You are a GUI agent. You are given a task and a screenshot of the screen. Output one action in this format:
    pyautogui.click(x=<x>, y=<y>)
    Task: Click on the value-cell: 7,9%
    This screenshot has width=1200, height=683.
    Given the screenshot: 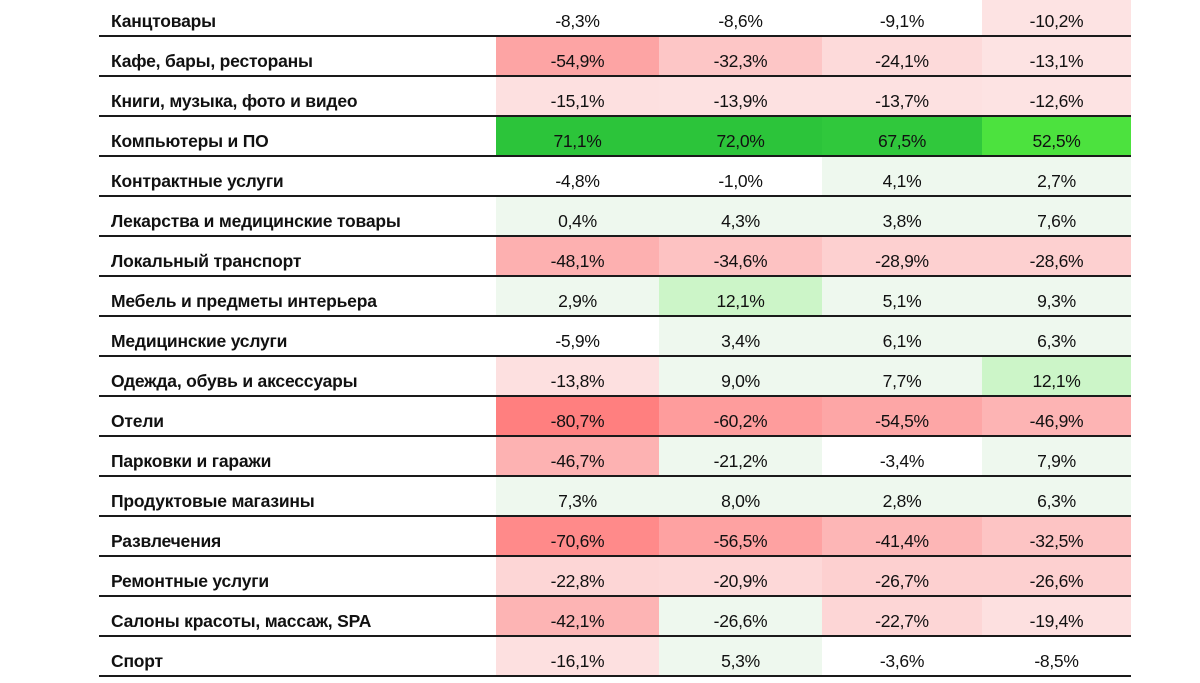 What is the action you would take?
    pyautogui.click(x=1056, y=456)
    